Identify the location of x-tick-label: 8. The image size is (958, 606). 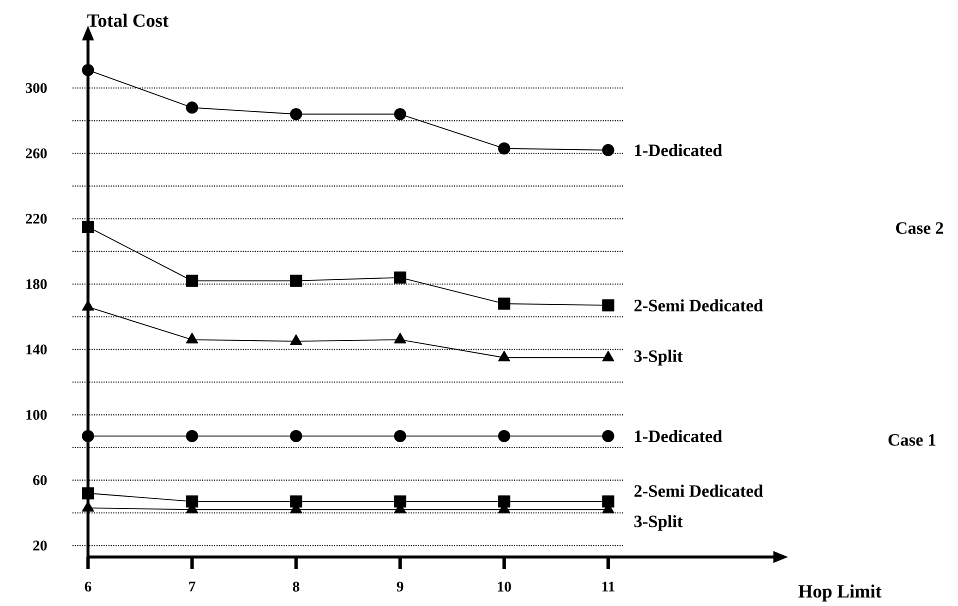
(296, 587).